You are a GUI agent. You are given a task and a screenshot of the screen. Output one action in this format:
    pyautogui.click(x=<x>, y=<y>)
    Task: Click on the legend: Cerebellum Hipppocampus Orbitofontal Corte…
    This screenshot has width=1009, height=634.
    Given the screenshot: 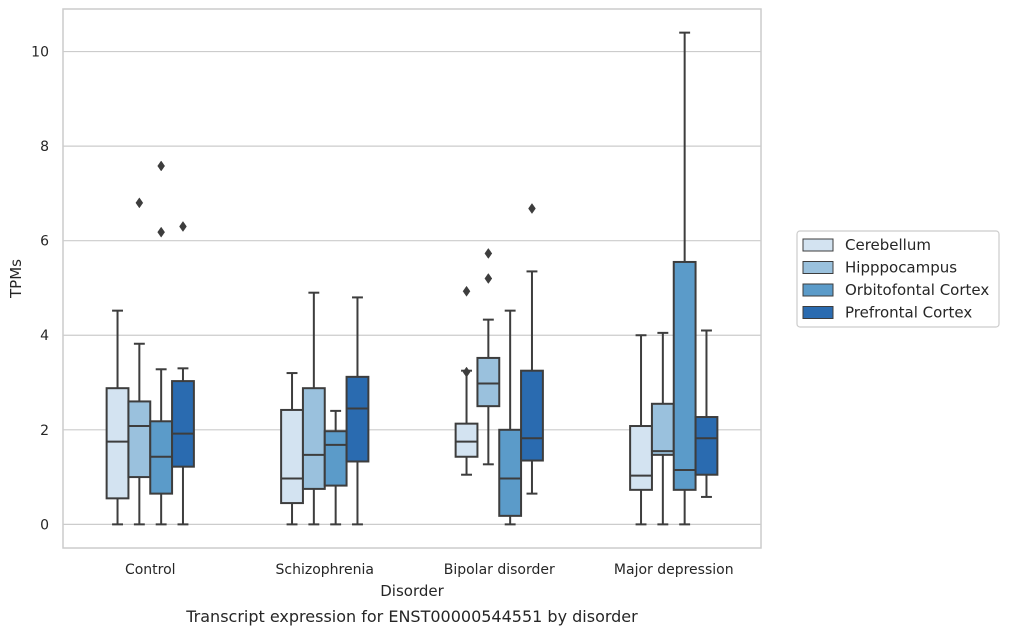 What is the action you would take?
    pyautogui.click(x=898, y=279)
    